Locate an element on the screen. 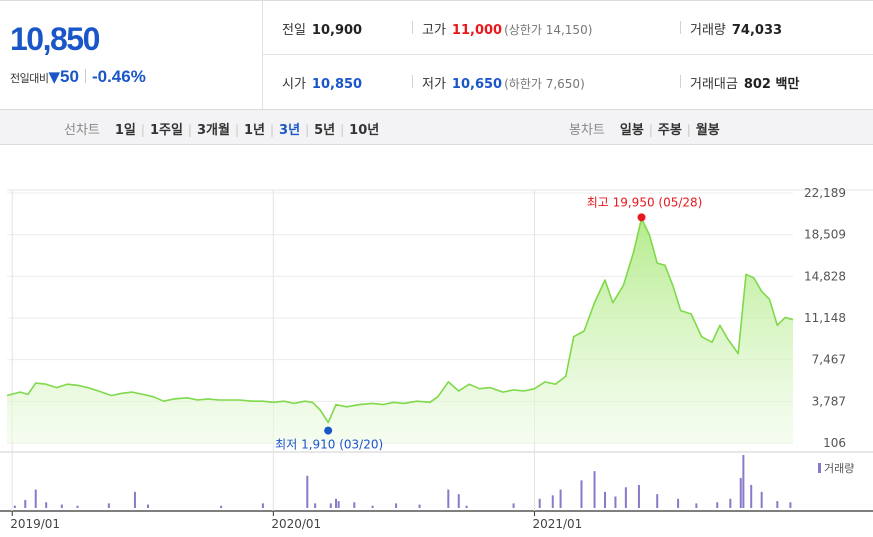  high-label: 고가 is located at coordinates (434, 30).